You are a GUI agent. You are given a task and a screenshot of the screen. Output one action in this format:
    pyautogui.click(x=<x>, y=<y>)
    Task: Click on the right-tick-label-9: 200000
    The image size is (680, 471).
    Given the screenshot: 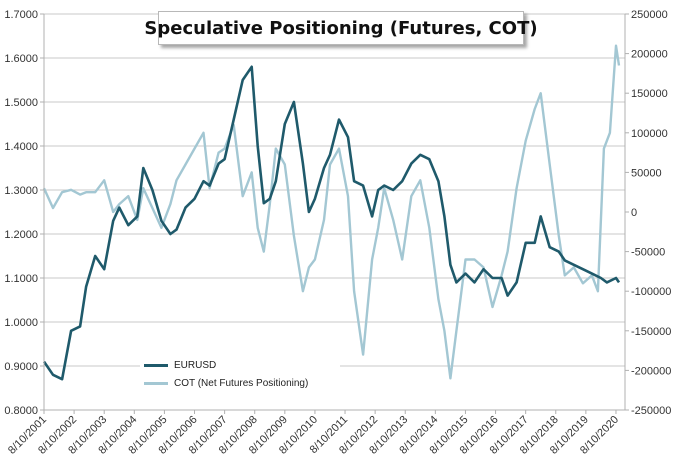 What is the action you would take?
    pyautogui.click(x=649, y=55)
    